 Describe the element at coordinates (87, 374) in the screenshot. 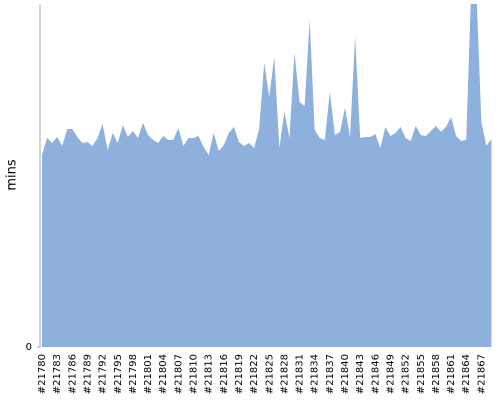

I see `x-tick-label: #21789` at that location.